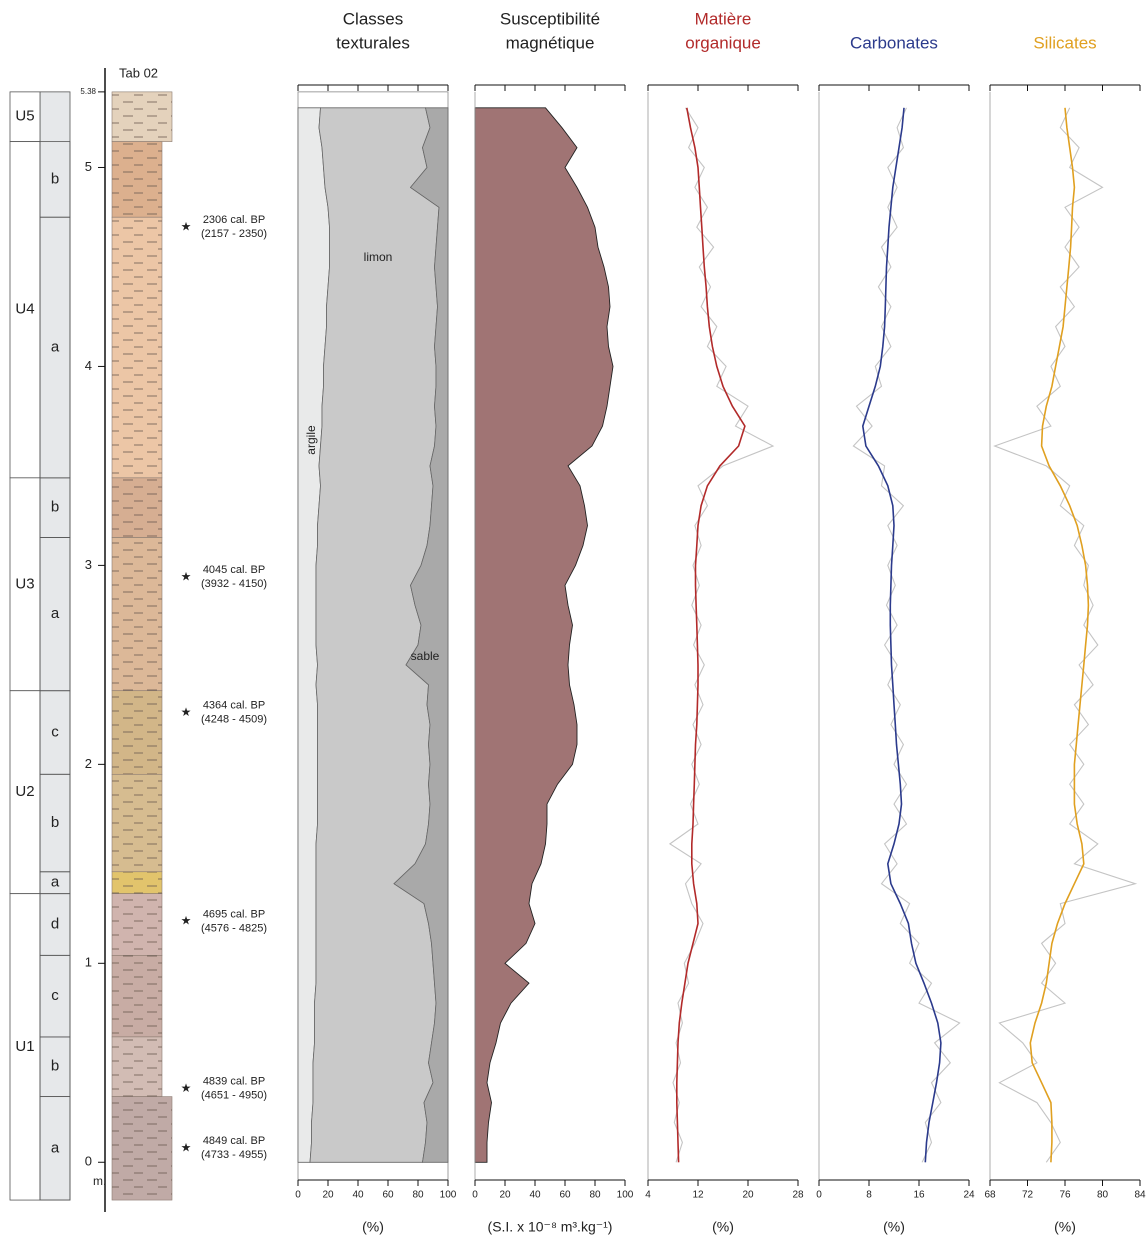 The image size is (1148, 1239). Describe the element at coordinates (894, 42) in the screenshot. I see `panel-title: Carbonates` at that location.